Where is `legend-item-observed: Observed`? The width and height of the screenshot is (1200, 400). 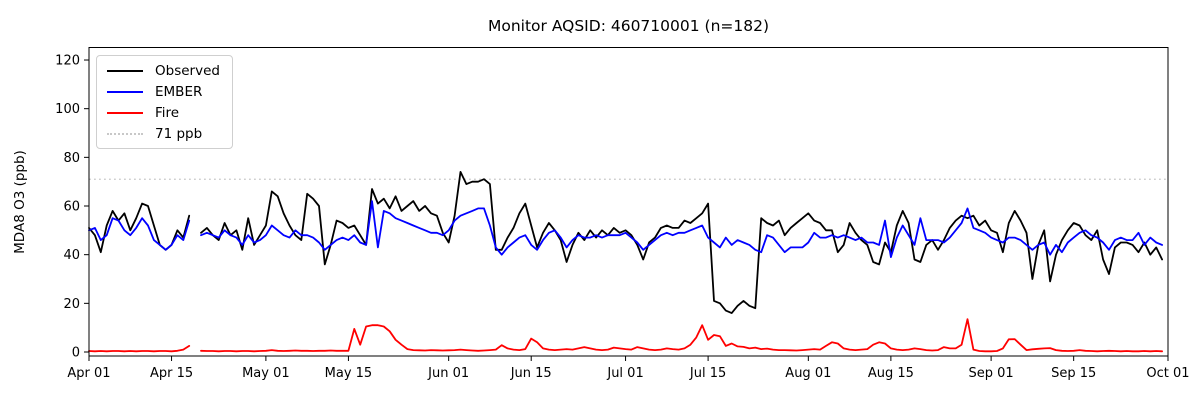 legend-item-observed: Observed is located at coordinates (163, 70).